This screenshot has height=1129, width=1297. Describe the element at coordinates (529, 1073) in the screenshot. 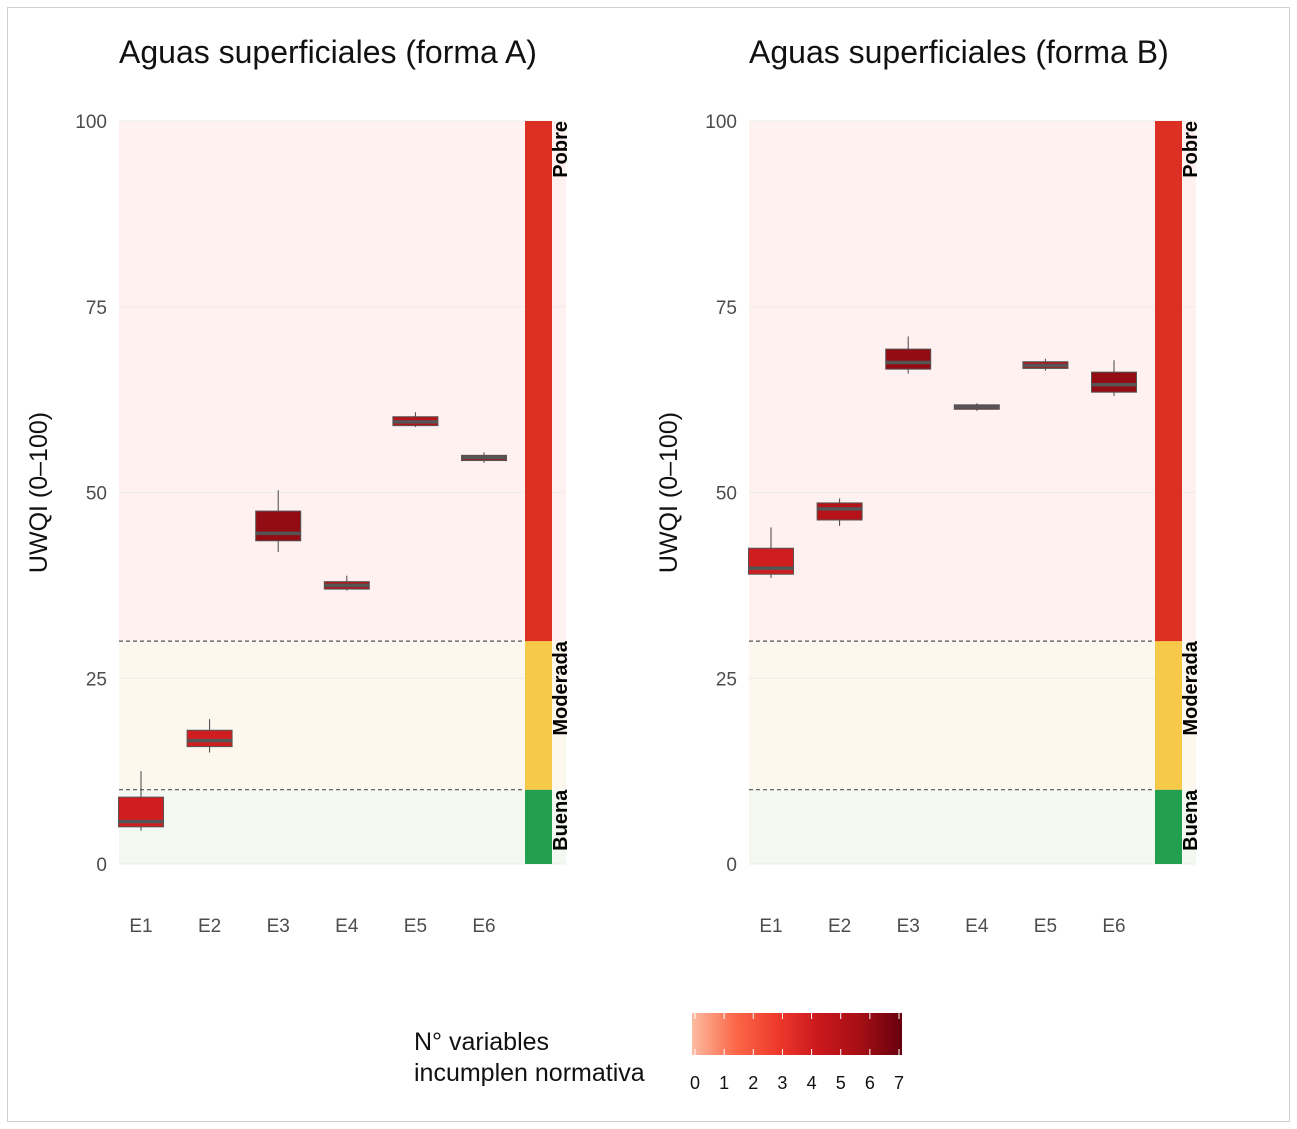

I see `legend-title-line2: incumplen normativa` at that location.